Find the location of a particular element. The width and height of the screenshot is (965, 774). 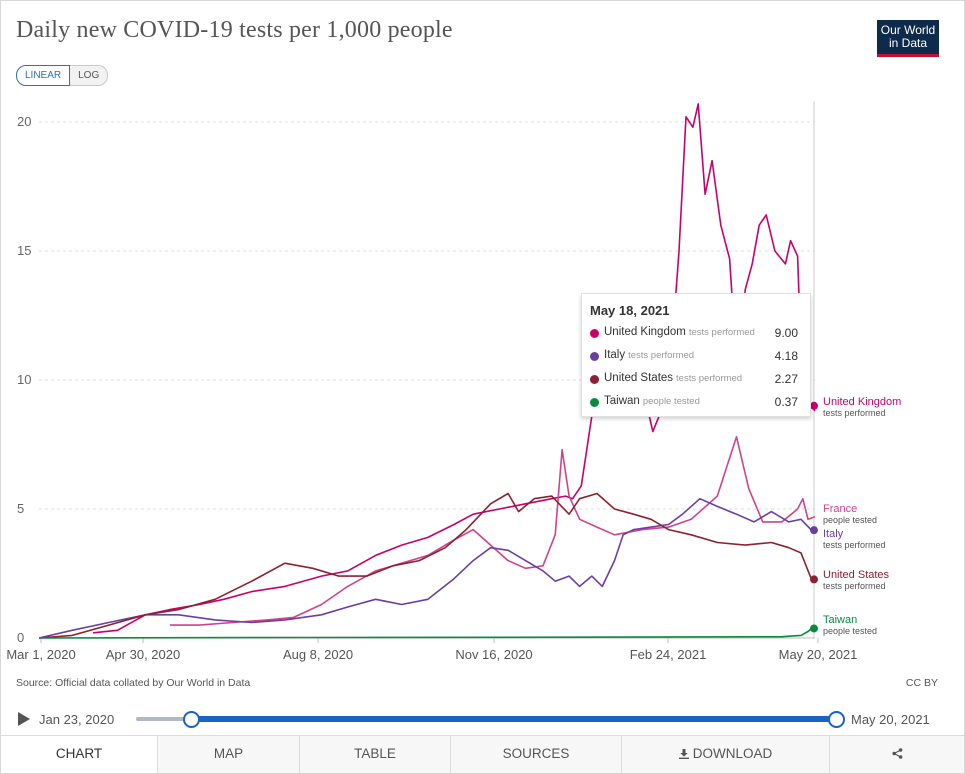

timeline-end-handle is located at coordinates (836, 719).